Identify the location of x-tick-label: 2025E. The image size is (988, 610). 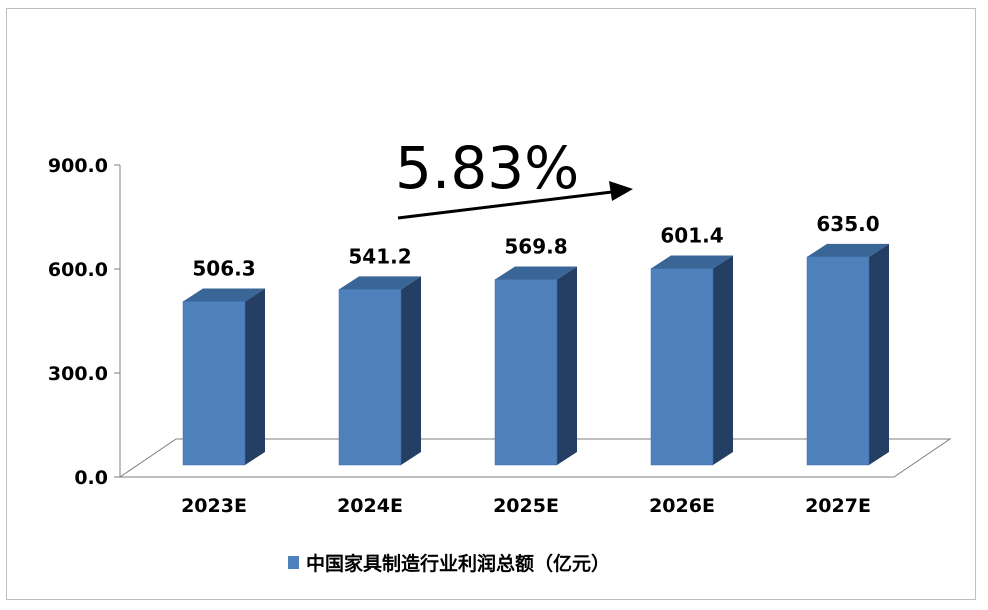
(526, 506).